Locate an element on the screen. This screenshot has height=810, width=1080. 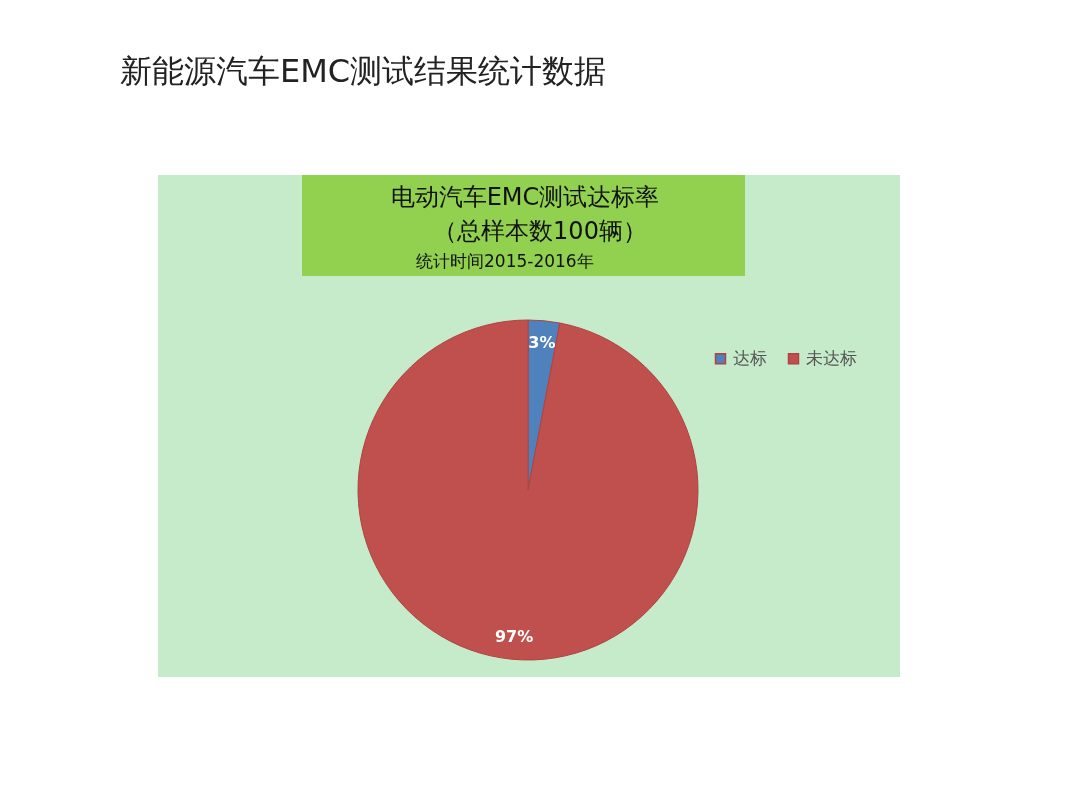
text: 统计时间2015-2016年 is located at coordinates (505, 261).